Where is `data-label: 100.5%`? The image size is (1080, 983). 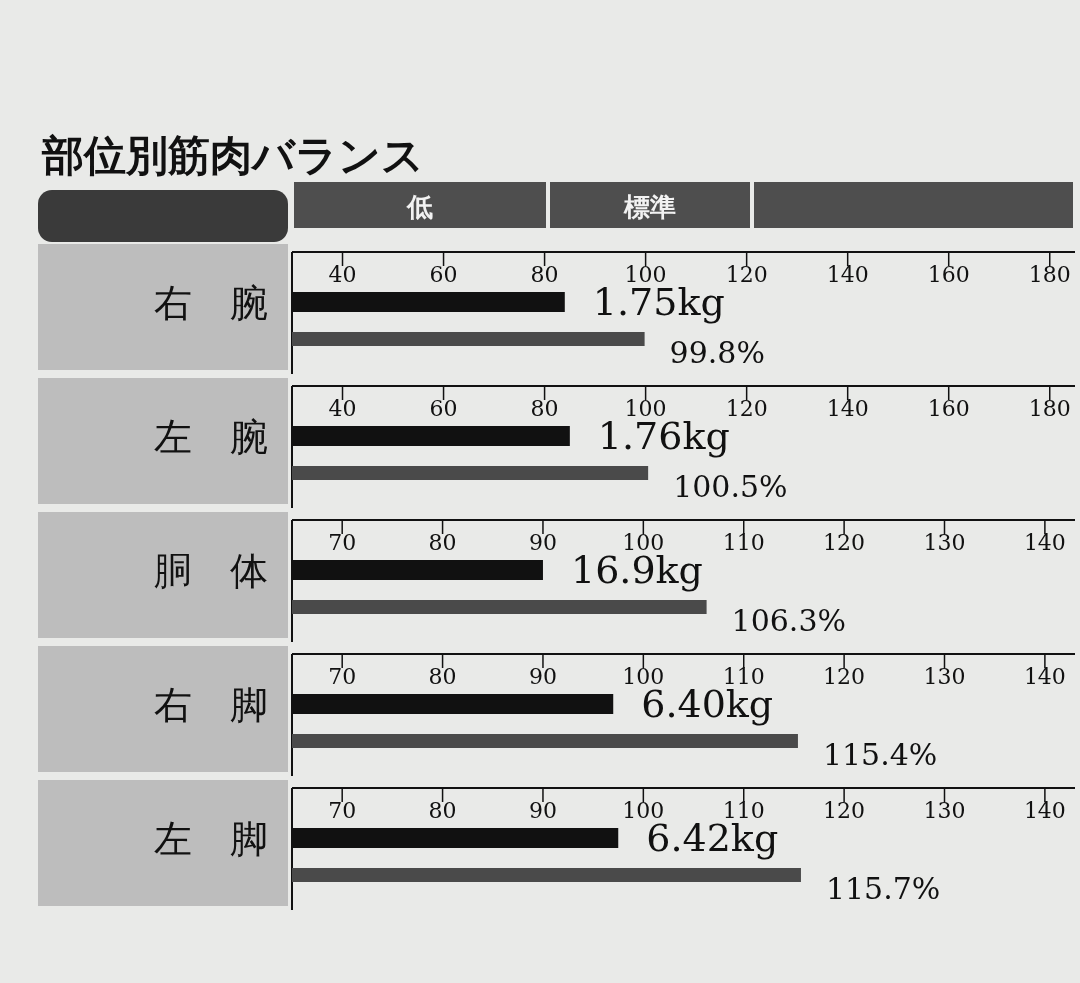
data-label: 100.5% is located at coordinates (730, 486).